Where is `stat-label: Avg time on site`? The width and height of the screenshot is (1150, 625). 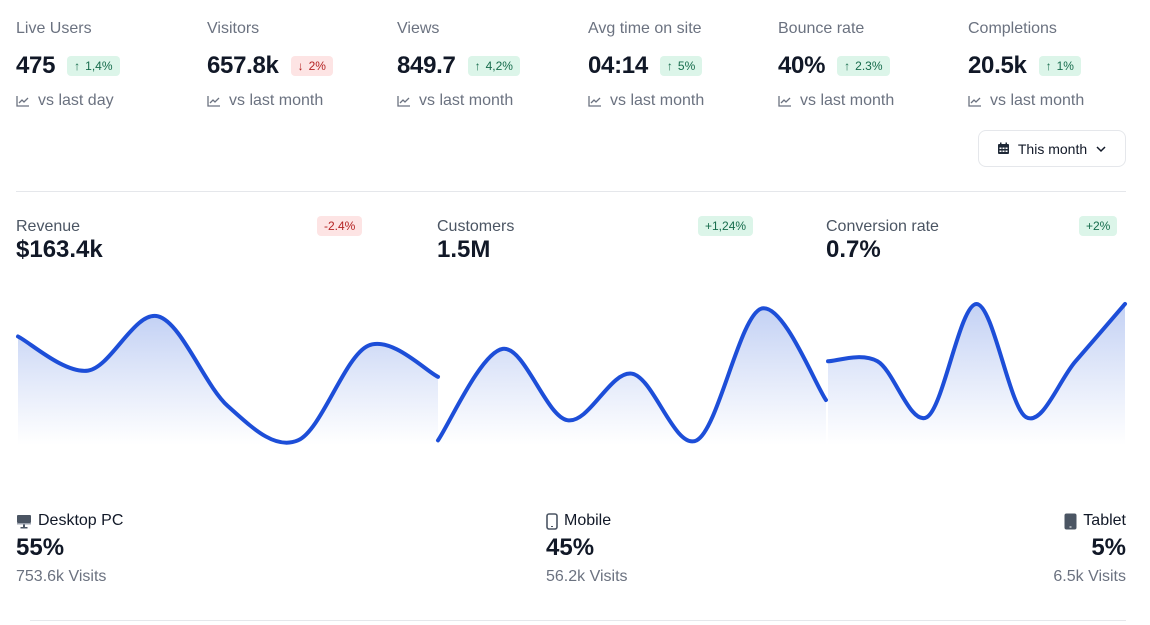
stat-label: Avg time on site is located at coordinates (645, 28).